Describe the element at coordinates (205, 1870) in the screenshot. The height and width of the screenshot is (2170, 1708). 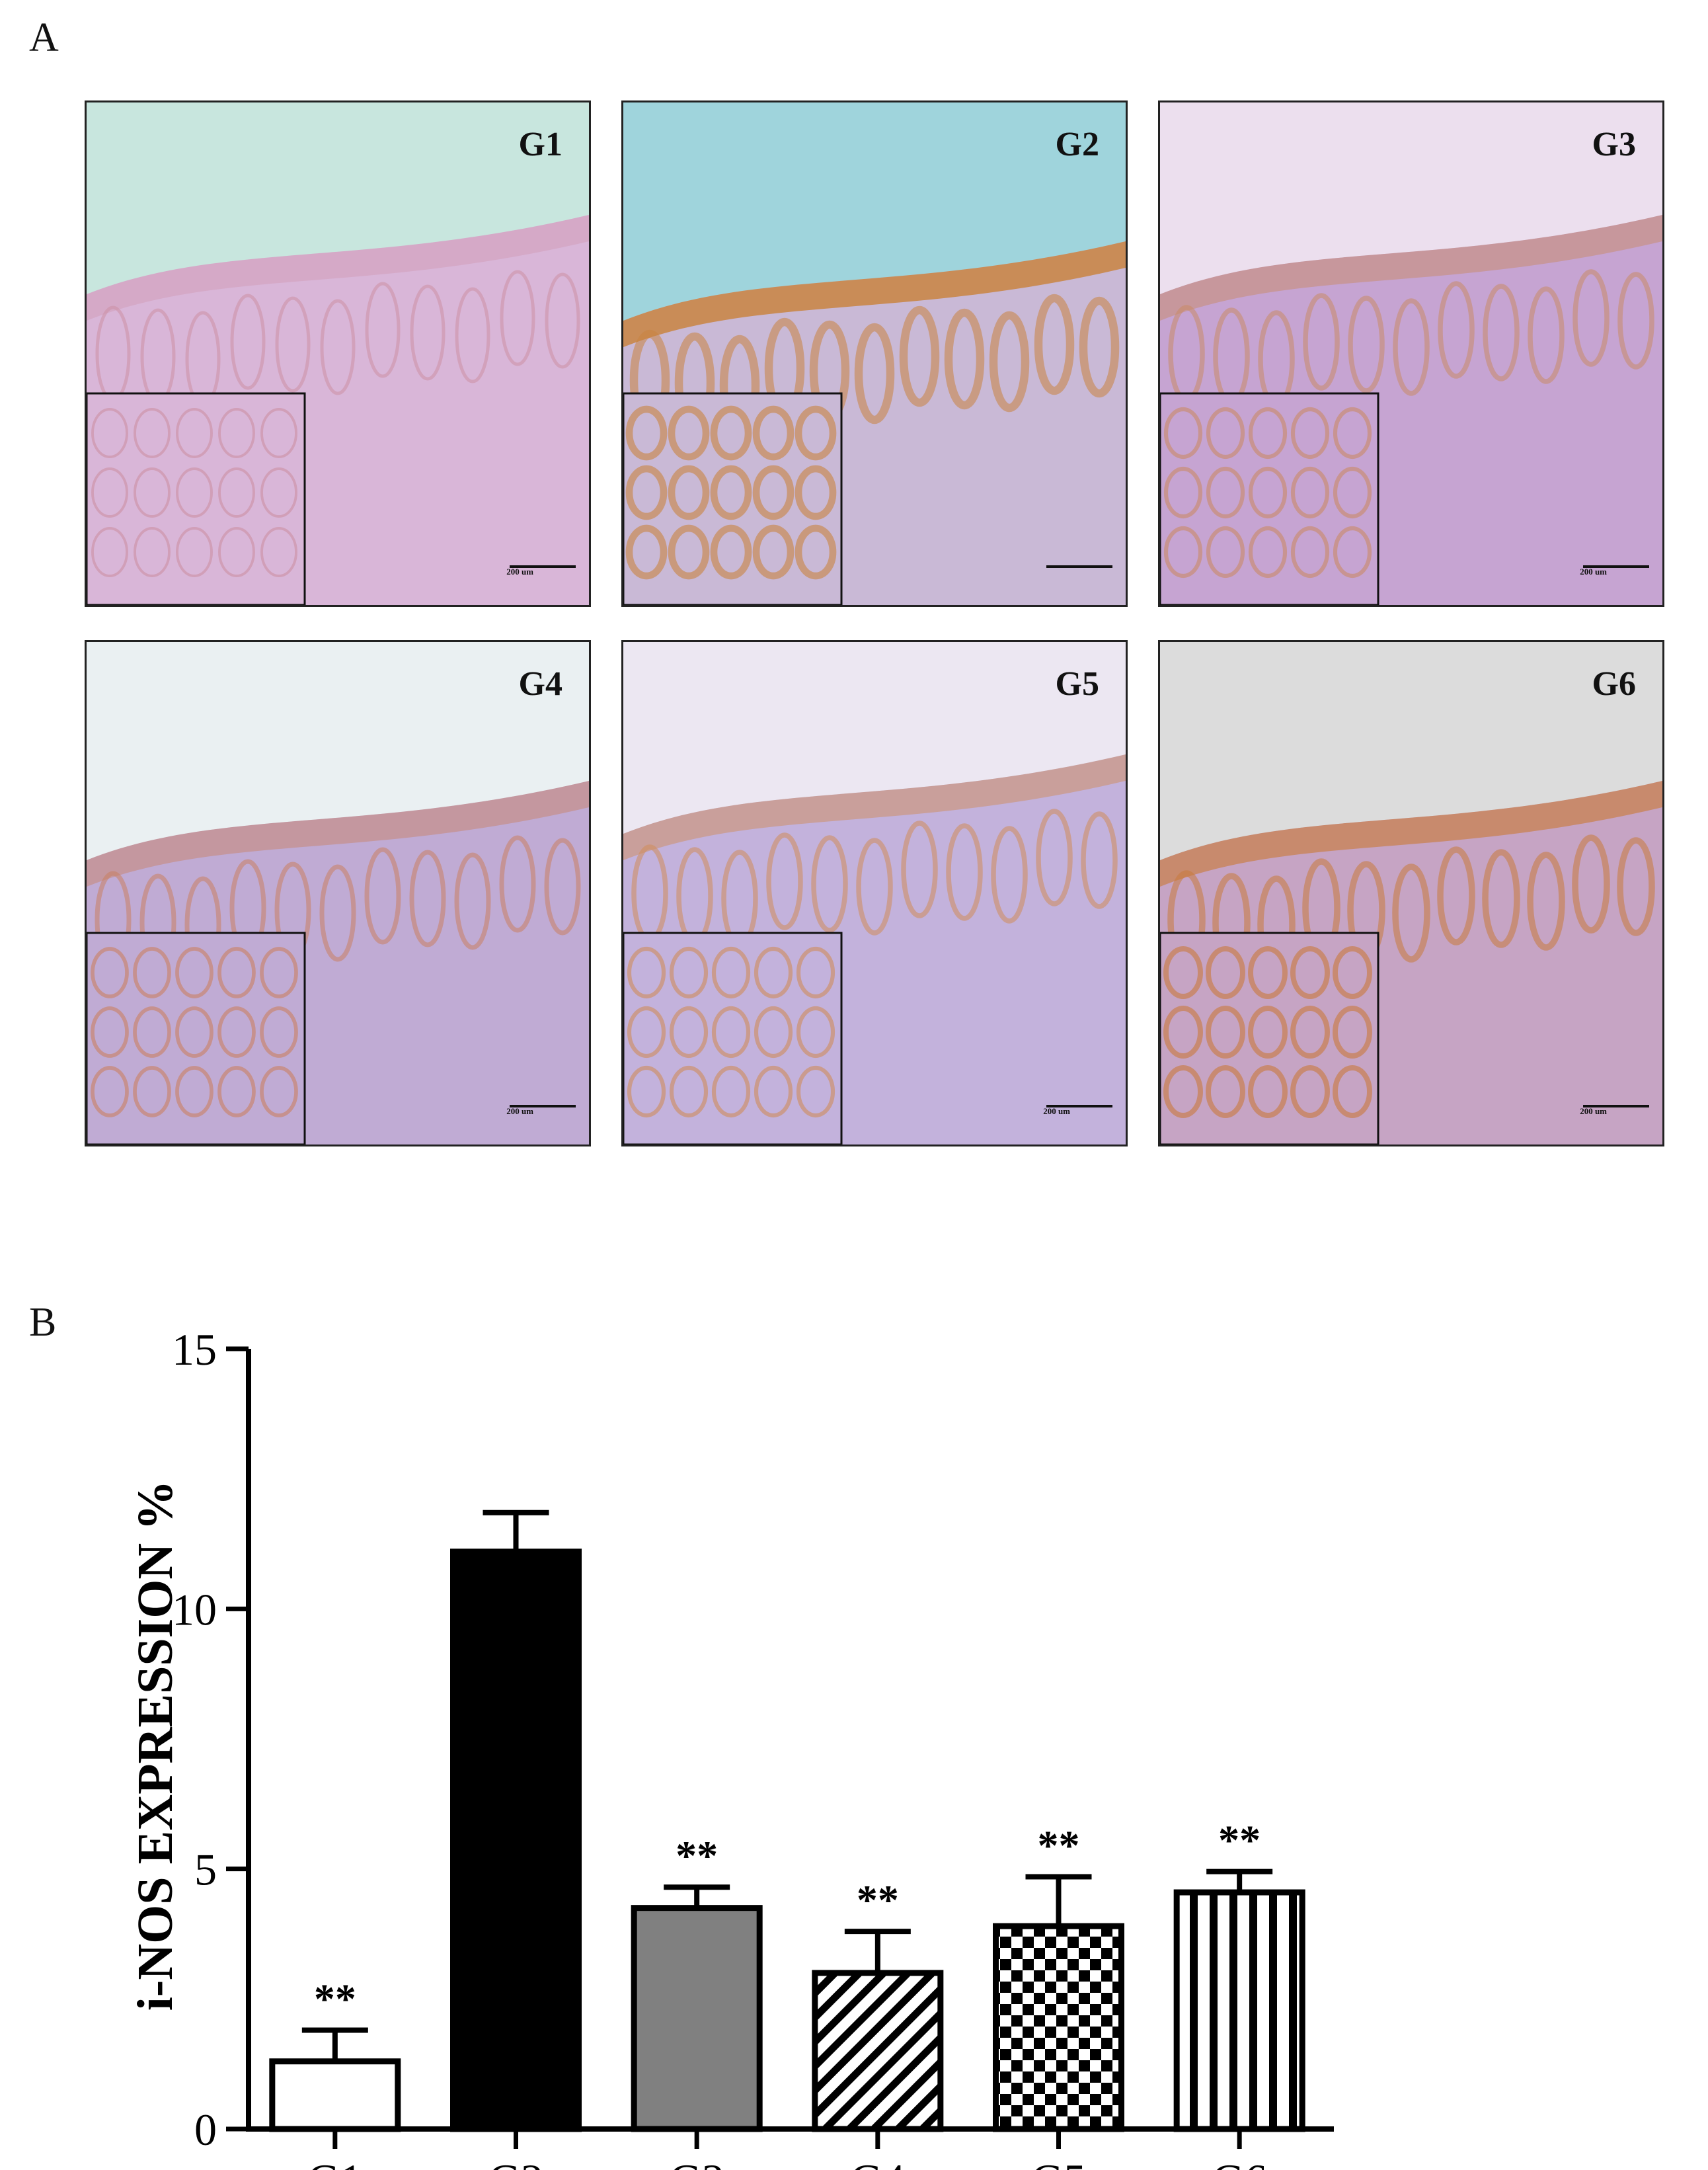
I see `y-tick-label: 5` at that location.